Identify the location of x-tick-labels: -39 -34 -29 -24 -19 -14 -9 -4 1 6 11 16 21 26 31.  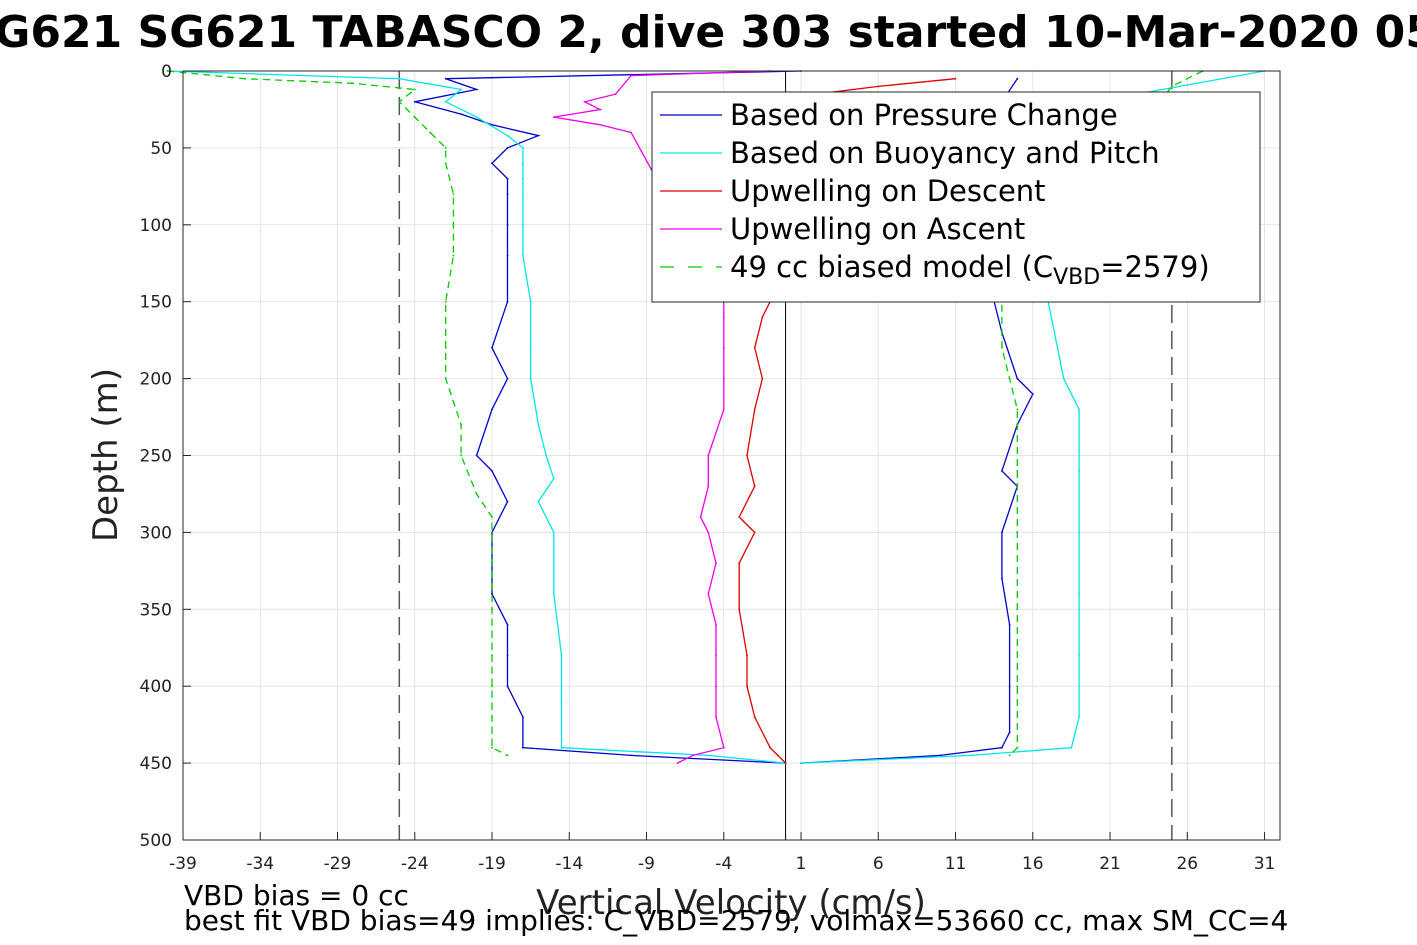
(722, 864).